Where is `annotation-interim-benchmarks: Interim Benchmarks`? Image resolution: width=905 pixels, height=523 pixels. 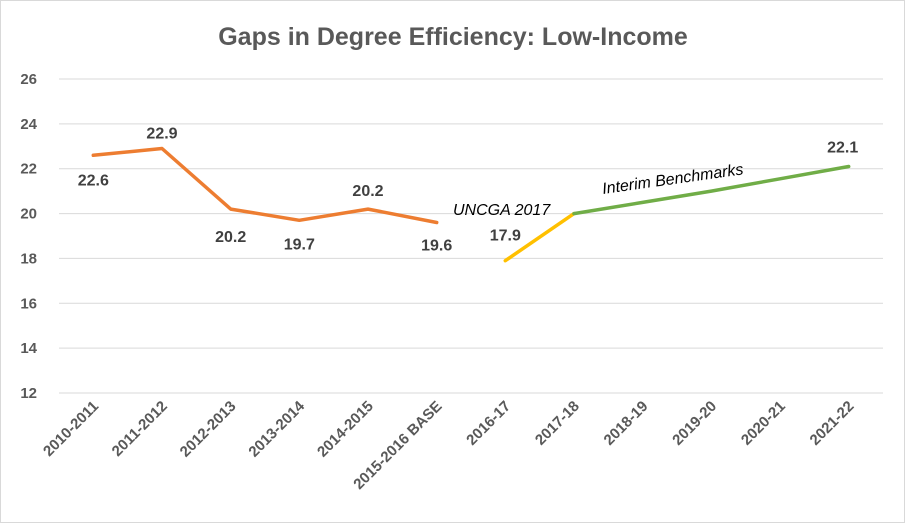
annotation-interim-benchmarks: Interim Benchmarks is located at coordinates (672, 179).